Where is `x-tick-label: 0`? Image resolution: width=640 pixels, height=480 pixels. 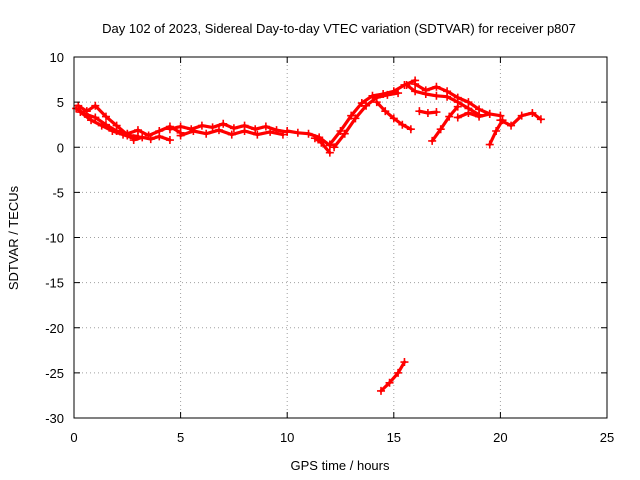
x-tick-label: 0 is located at coordinates (73, 437).